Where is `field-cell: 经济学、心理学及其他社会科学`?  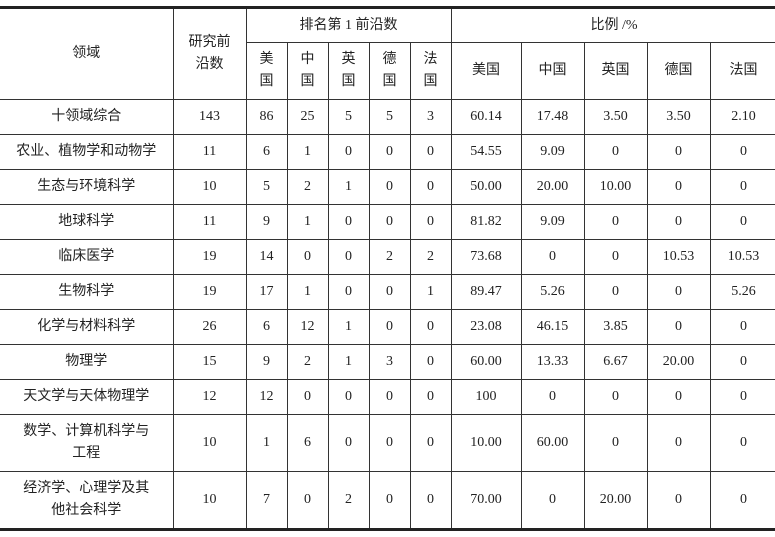 field-cell: 经济学、心理学及其他社会科学 is located at coordinates (87, 501).